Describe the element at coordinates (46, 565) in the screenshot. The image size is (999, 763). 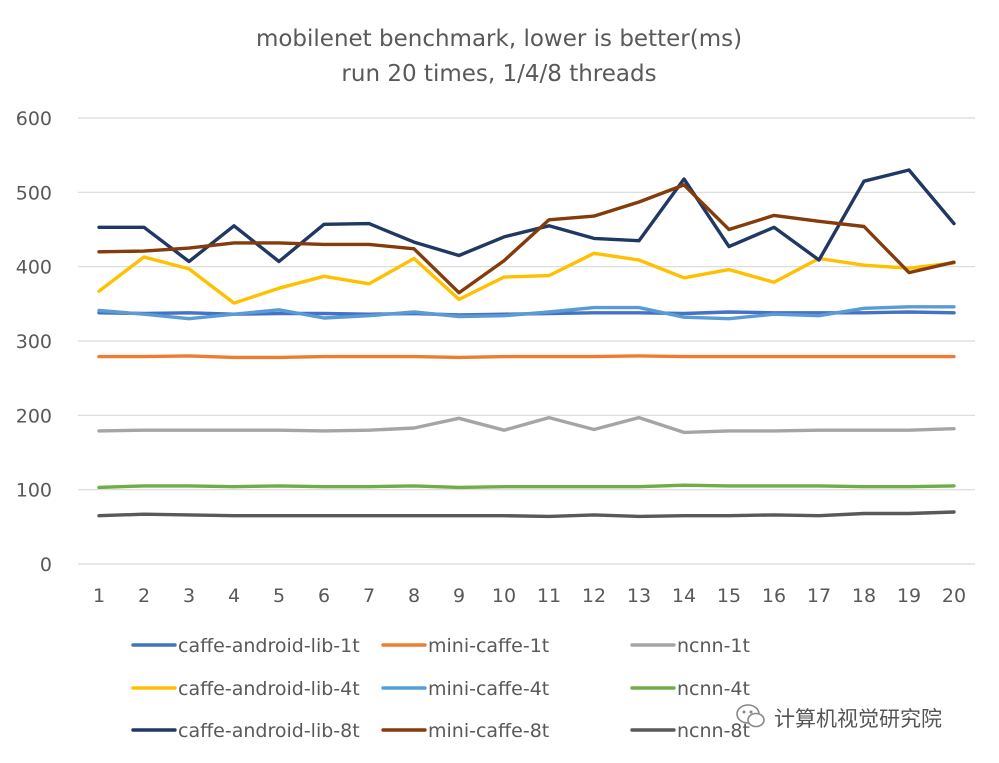
I see `y-tick-label: 0` at that location.